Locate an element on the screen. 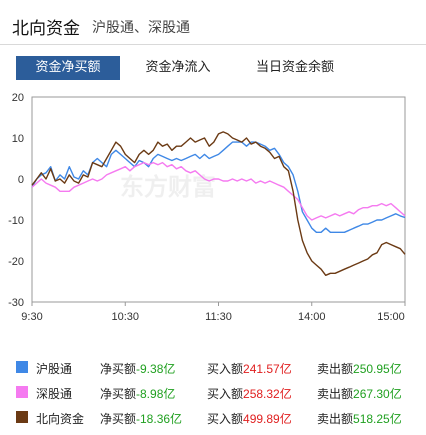 The height and width of the screenshot is (435, 426). net-buy-value: -18.36亿 is located at coordinates (159, 419).